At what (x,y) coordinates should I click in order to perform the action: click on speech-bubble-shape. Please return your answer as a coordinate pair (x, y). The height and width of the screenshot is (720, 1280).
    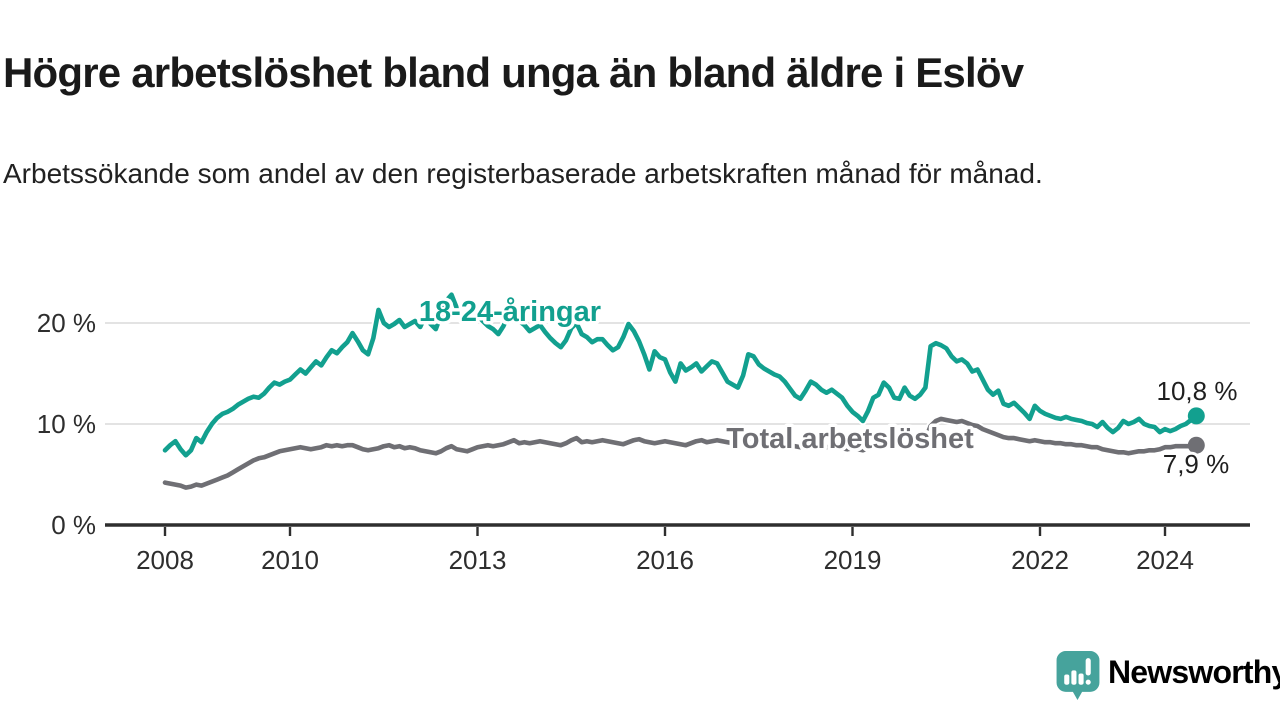
    Looking at the image, I should click on (1078, 675).